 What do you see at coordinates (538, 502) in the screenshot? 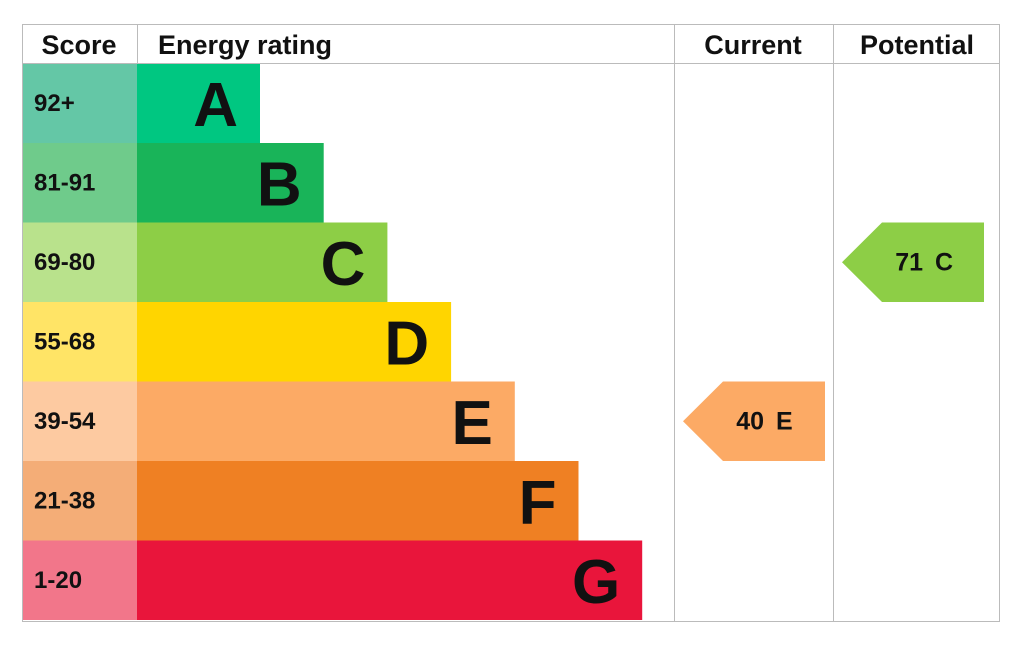
I see `band-letter: F` at bounding box center [538, 502].